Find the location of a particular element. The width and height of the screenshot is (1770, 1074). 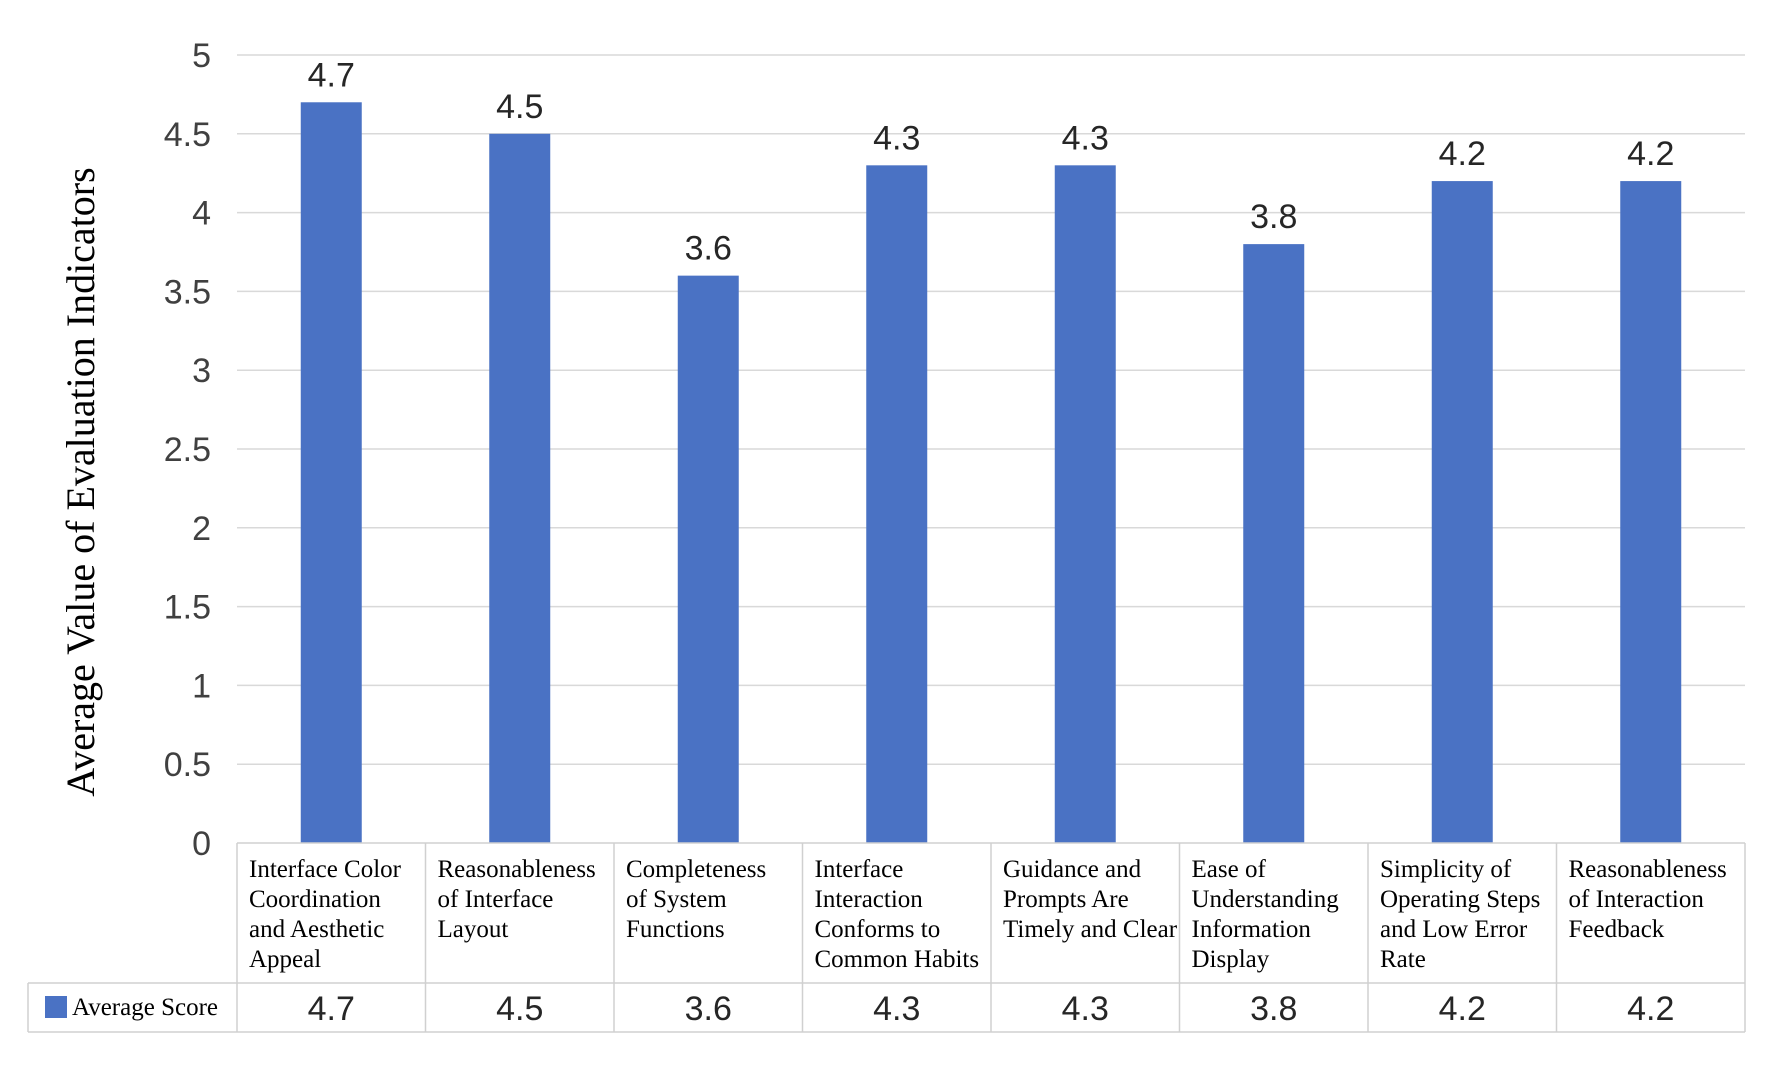

y-tick-label: 5 is located at coordinates (201, 56).